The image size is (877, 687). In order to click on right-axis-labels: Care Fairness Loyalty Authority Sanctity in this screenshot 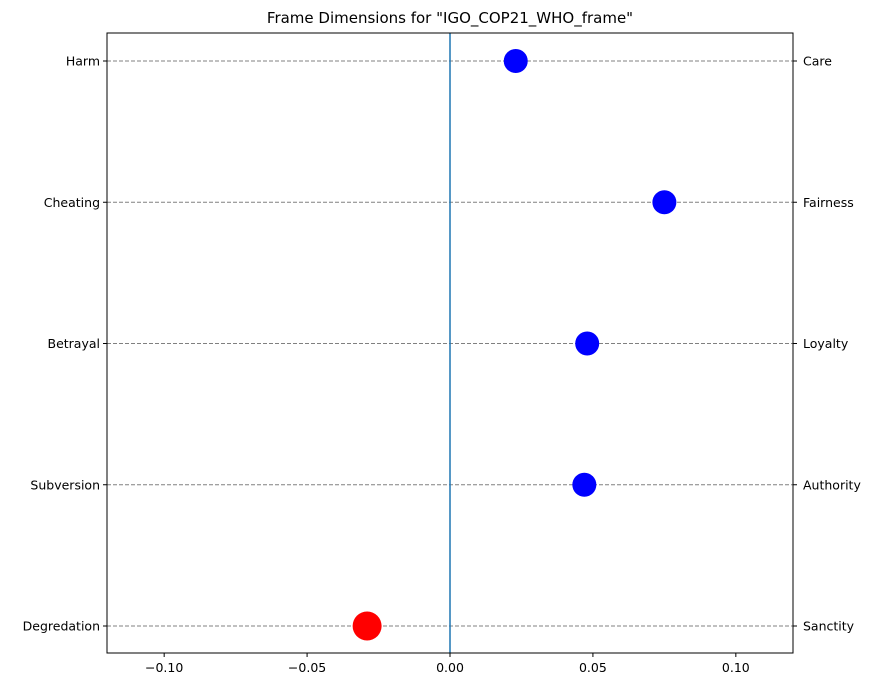, I will do `click(827, 344)`.